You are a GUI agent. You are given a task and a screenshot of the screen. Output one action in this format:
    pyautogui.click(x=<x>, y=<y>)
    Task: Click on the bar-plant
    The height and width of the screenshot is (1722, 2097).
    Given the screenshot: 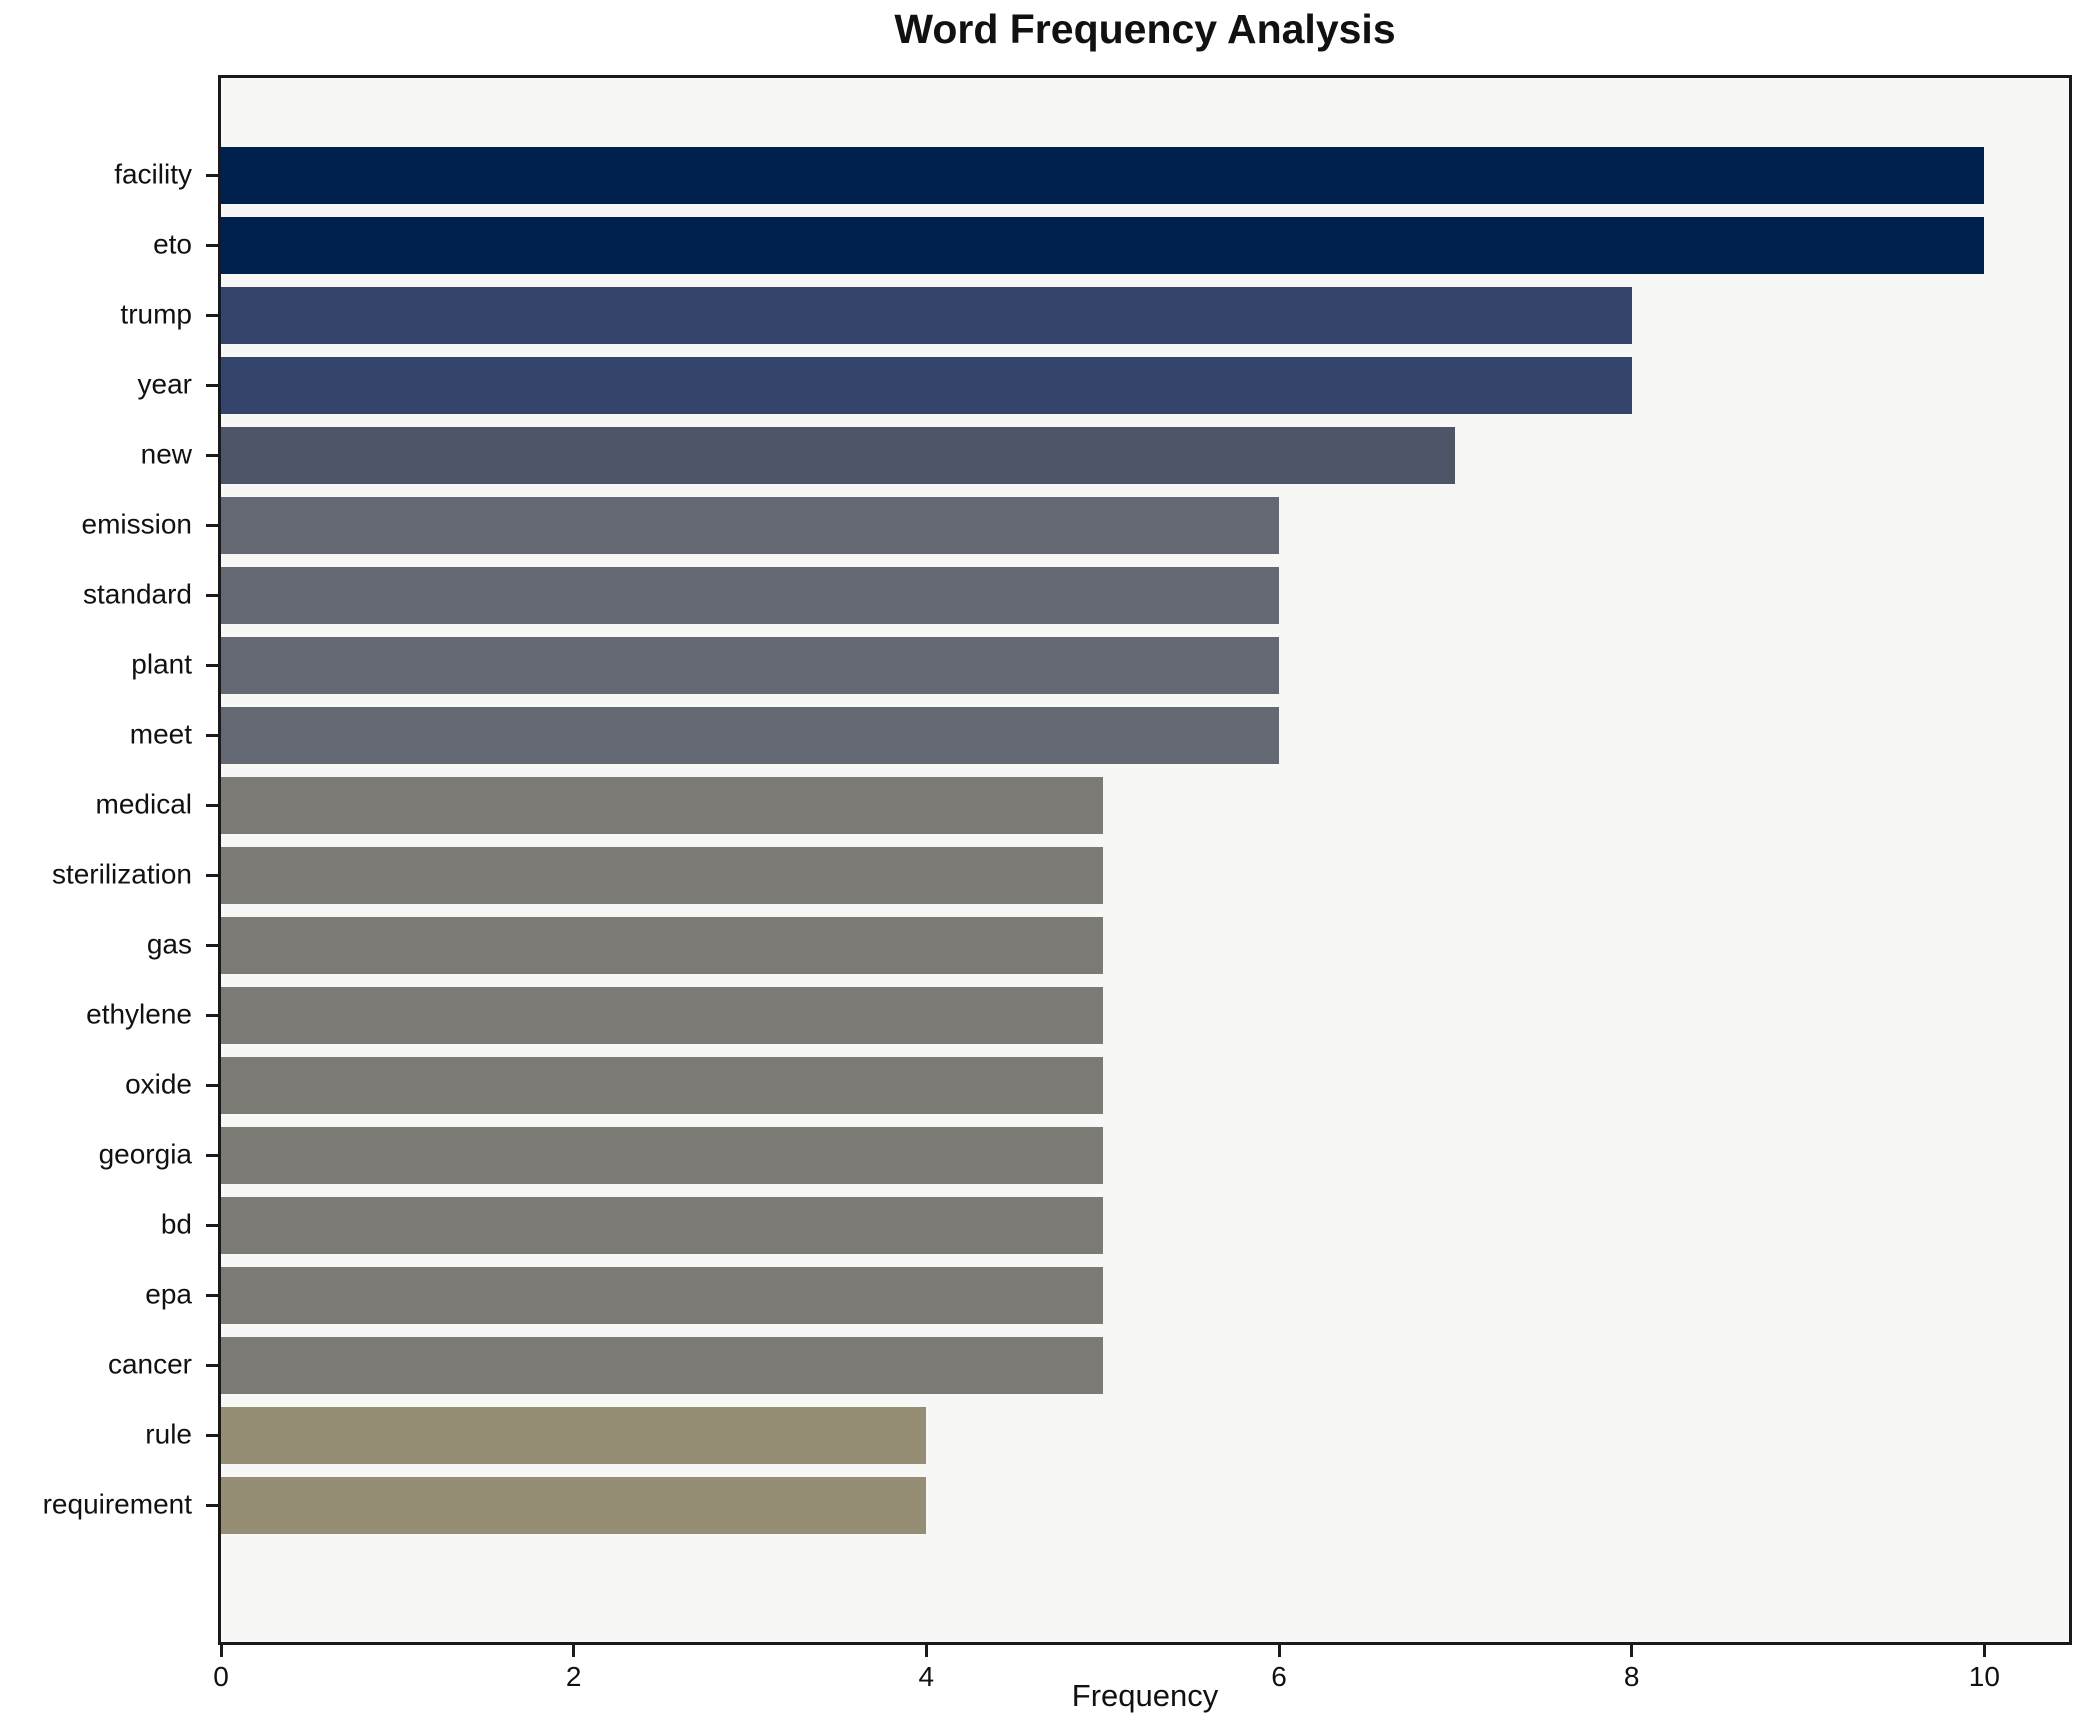 What is the action you would take?
    pyautogui.click(x=750, y=665)
    